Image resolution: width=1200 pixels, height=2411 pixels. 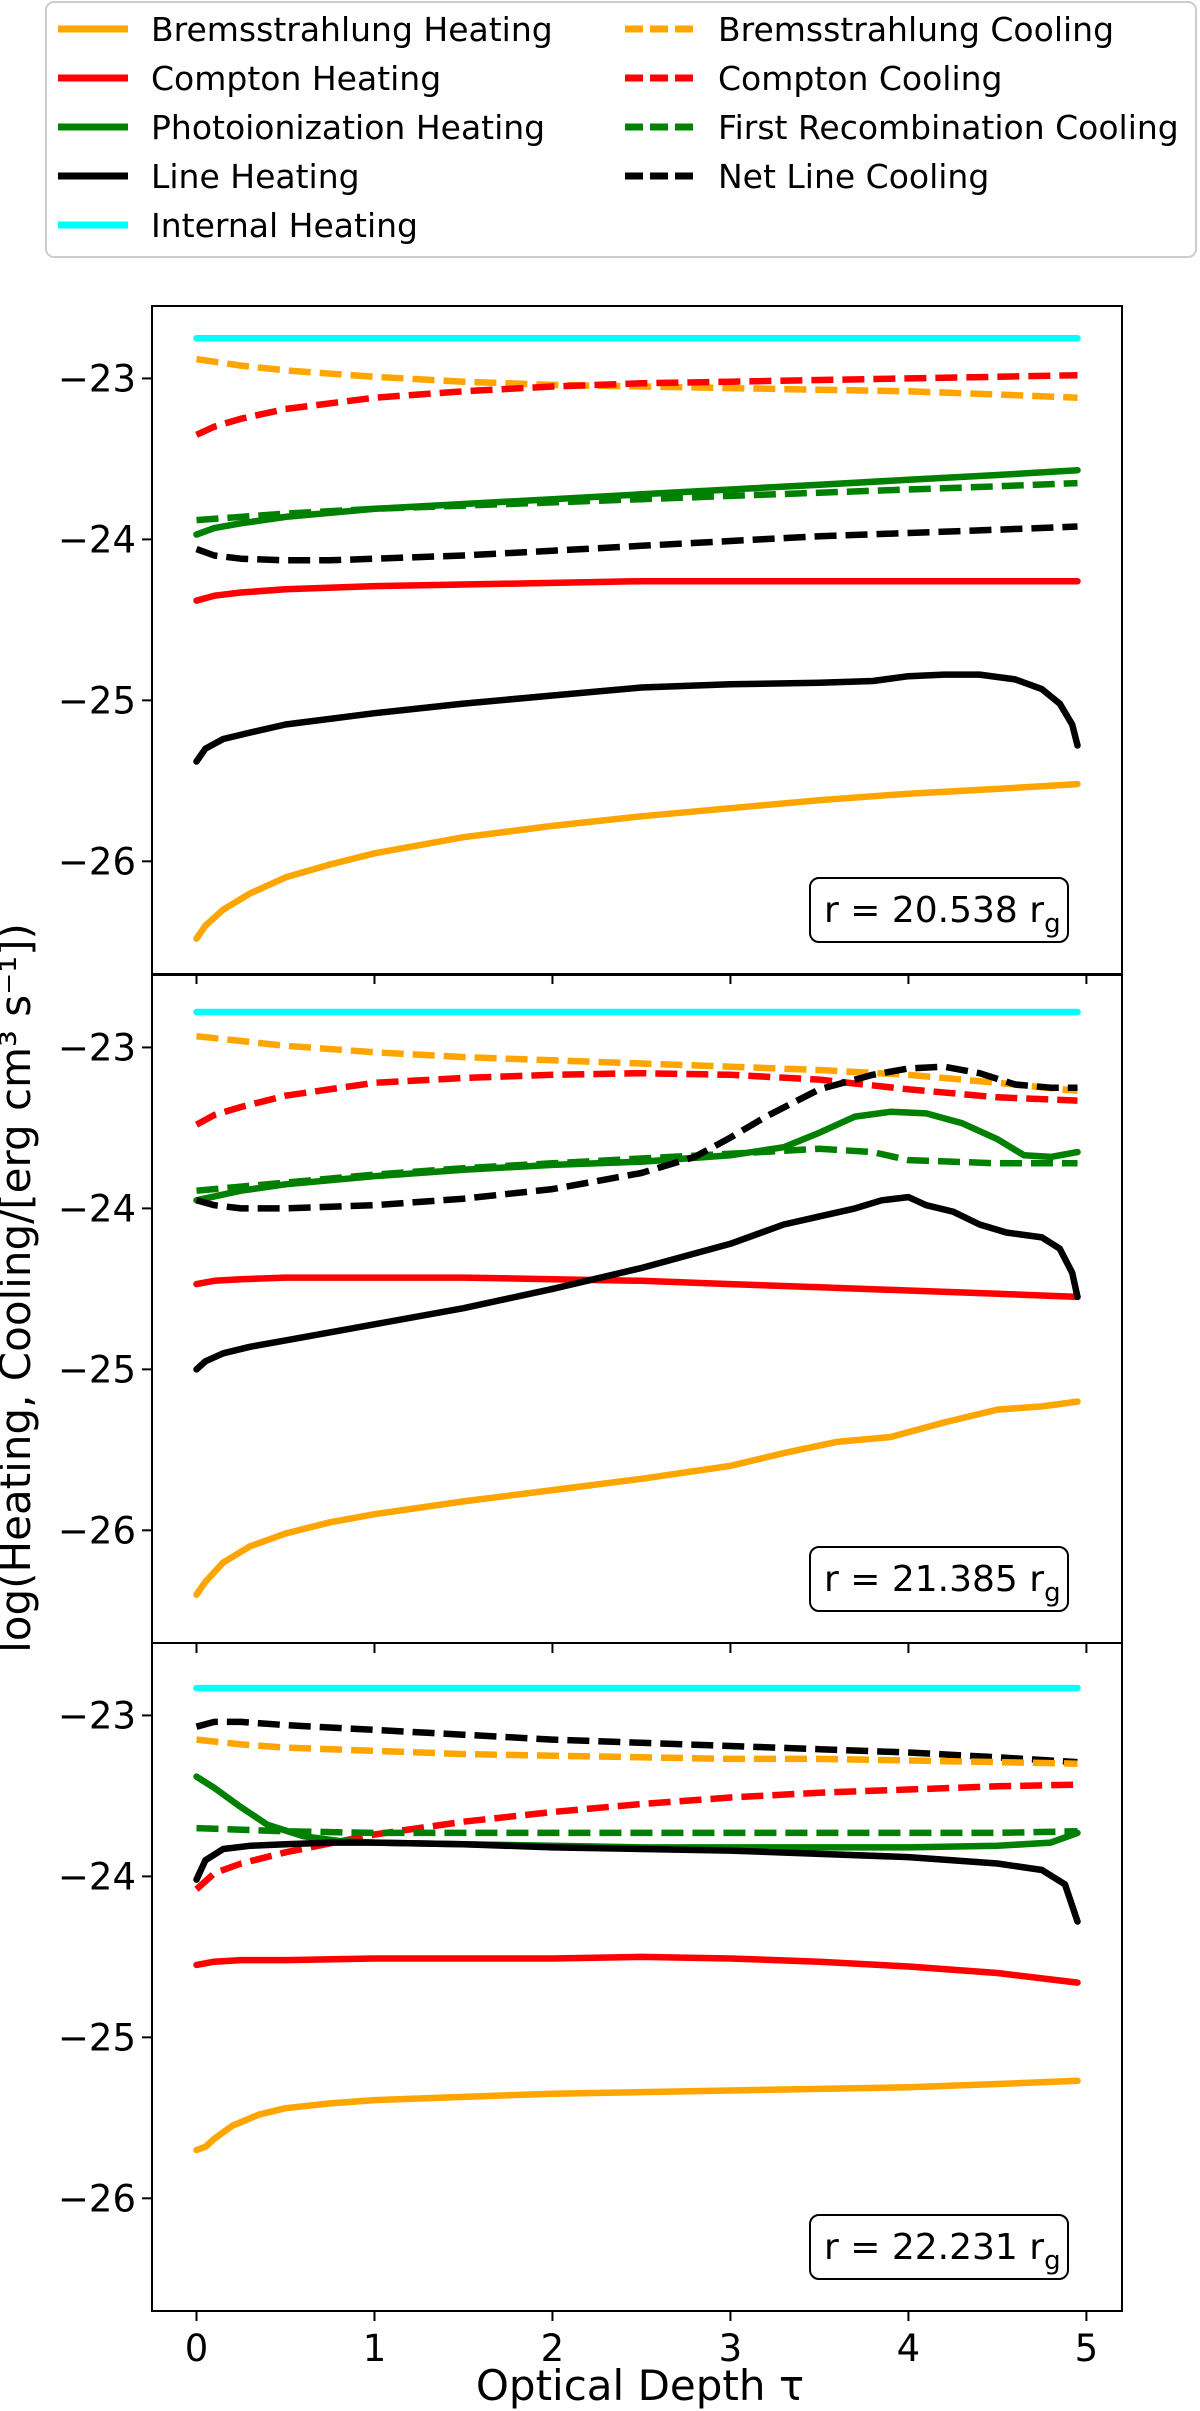 What do you see at coordinates (255, 176) in the screenshot?
I see `legend-label: Line Heating` at bounding box center [255, 176].